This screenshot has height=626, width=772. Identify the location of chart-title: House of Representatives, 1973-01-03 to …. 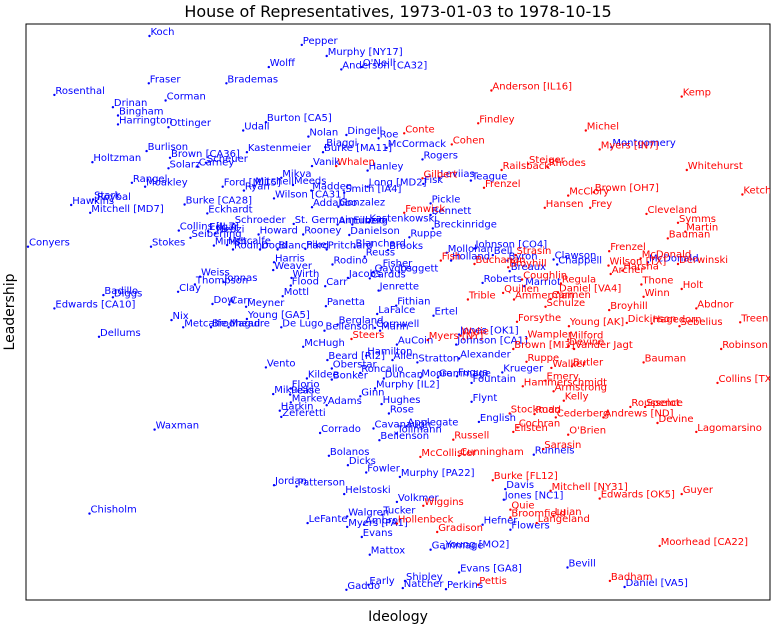
(397, 11).